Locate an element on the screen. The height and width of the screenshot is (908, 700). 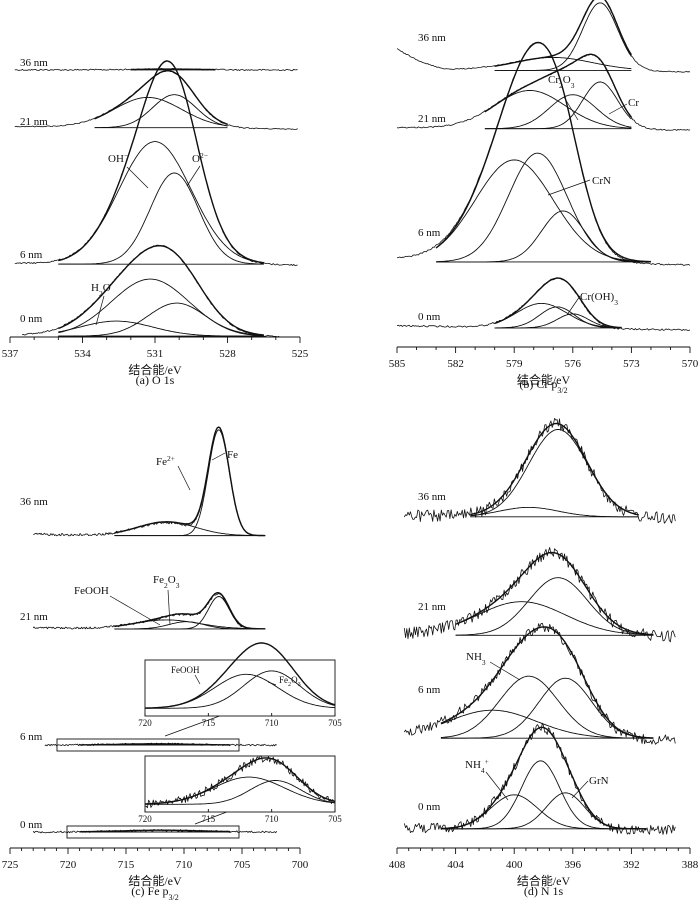
inset-selection-box is located at coordinates (153, 832).